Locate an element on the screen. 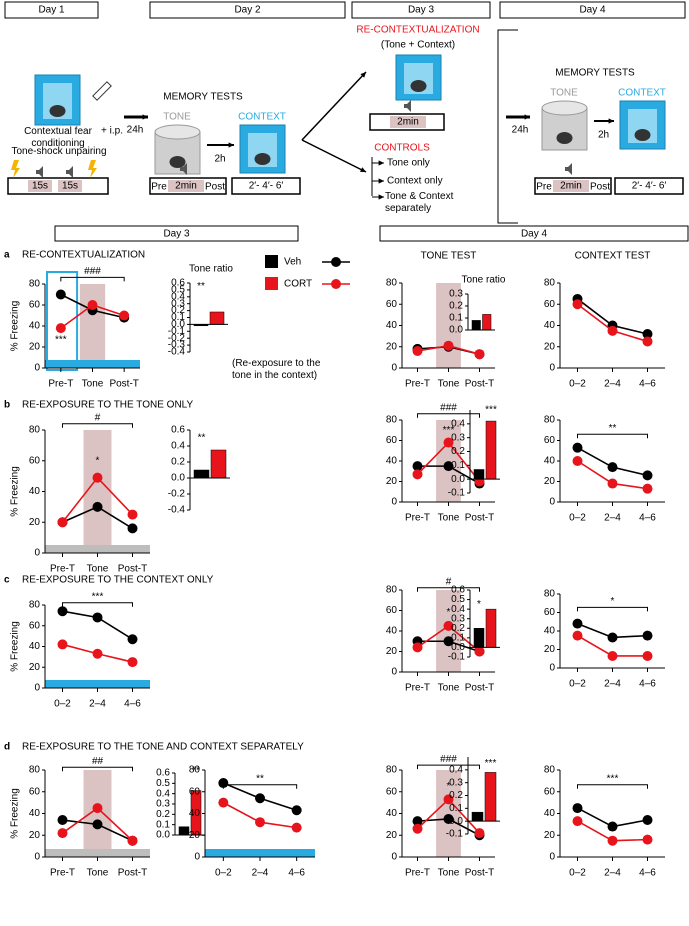 This screenshot has height=926, width=689. x-tick-label: Pre-T is located at coordinates (417, 518).